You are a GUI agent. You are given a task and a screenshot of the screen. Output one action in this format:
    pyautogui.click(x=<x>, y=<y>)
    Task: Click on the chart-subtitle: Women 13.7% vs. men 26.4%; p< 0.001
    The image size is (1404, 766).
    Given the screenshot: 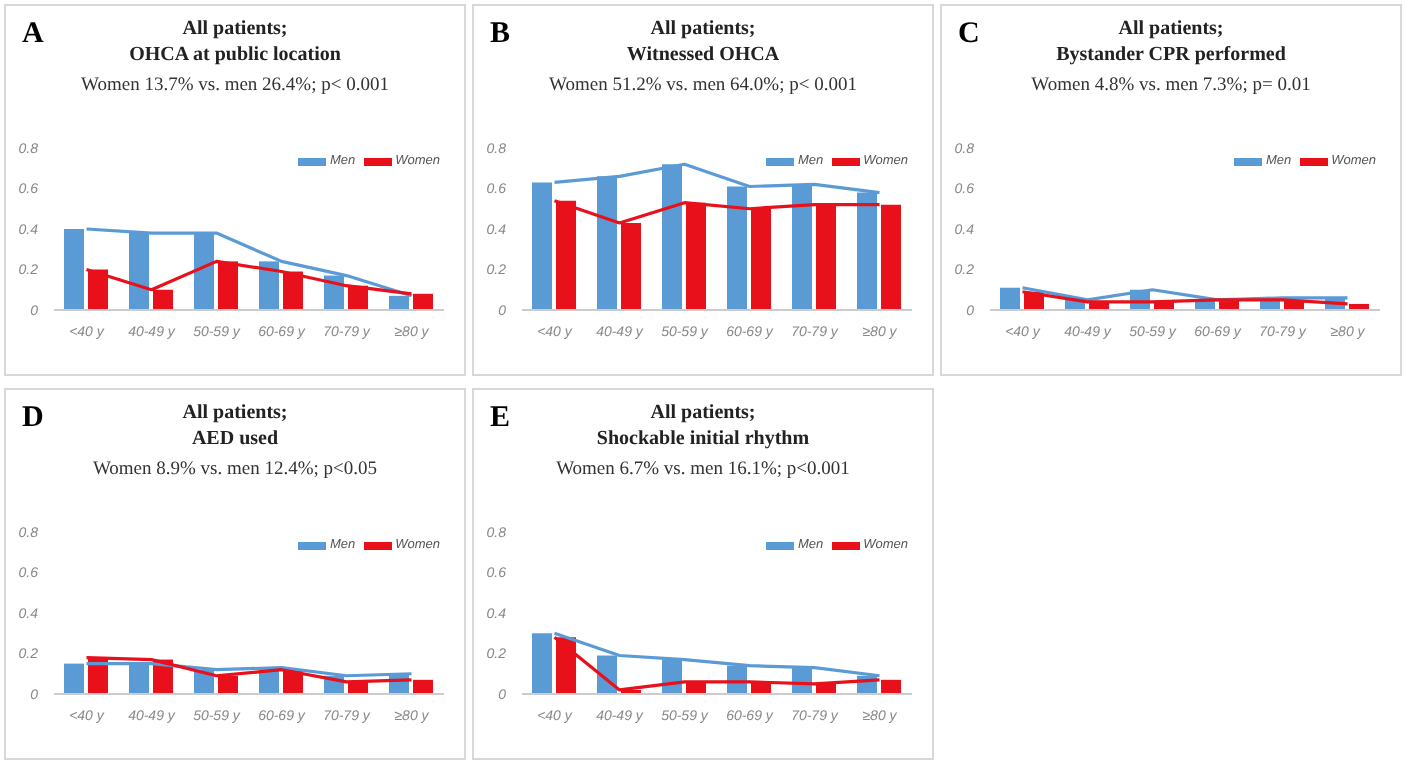 What is the action you would take?
    pyautogui.click(x=235, y=86)
    